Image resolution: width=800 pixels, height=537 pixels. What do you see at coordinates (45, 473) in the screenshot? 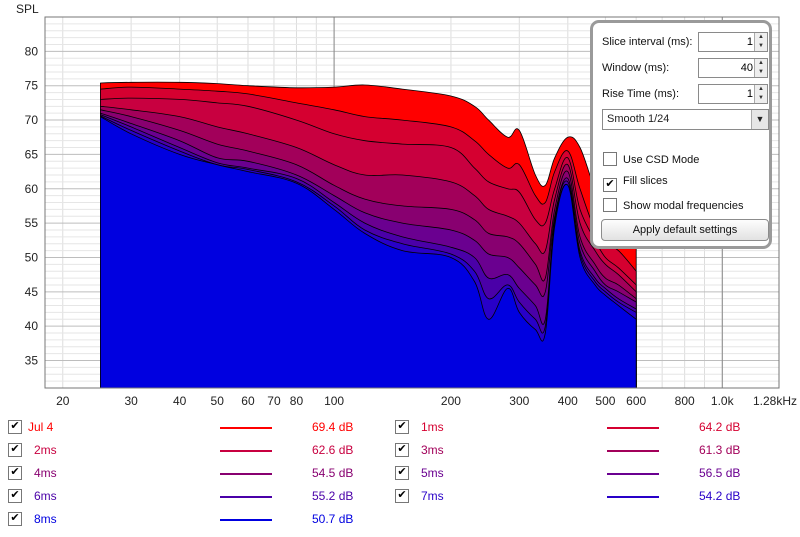
I see `legend-name: 4ms` at bounding box center [45, 473].